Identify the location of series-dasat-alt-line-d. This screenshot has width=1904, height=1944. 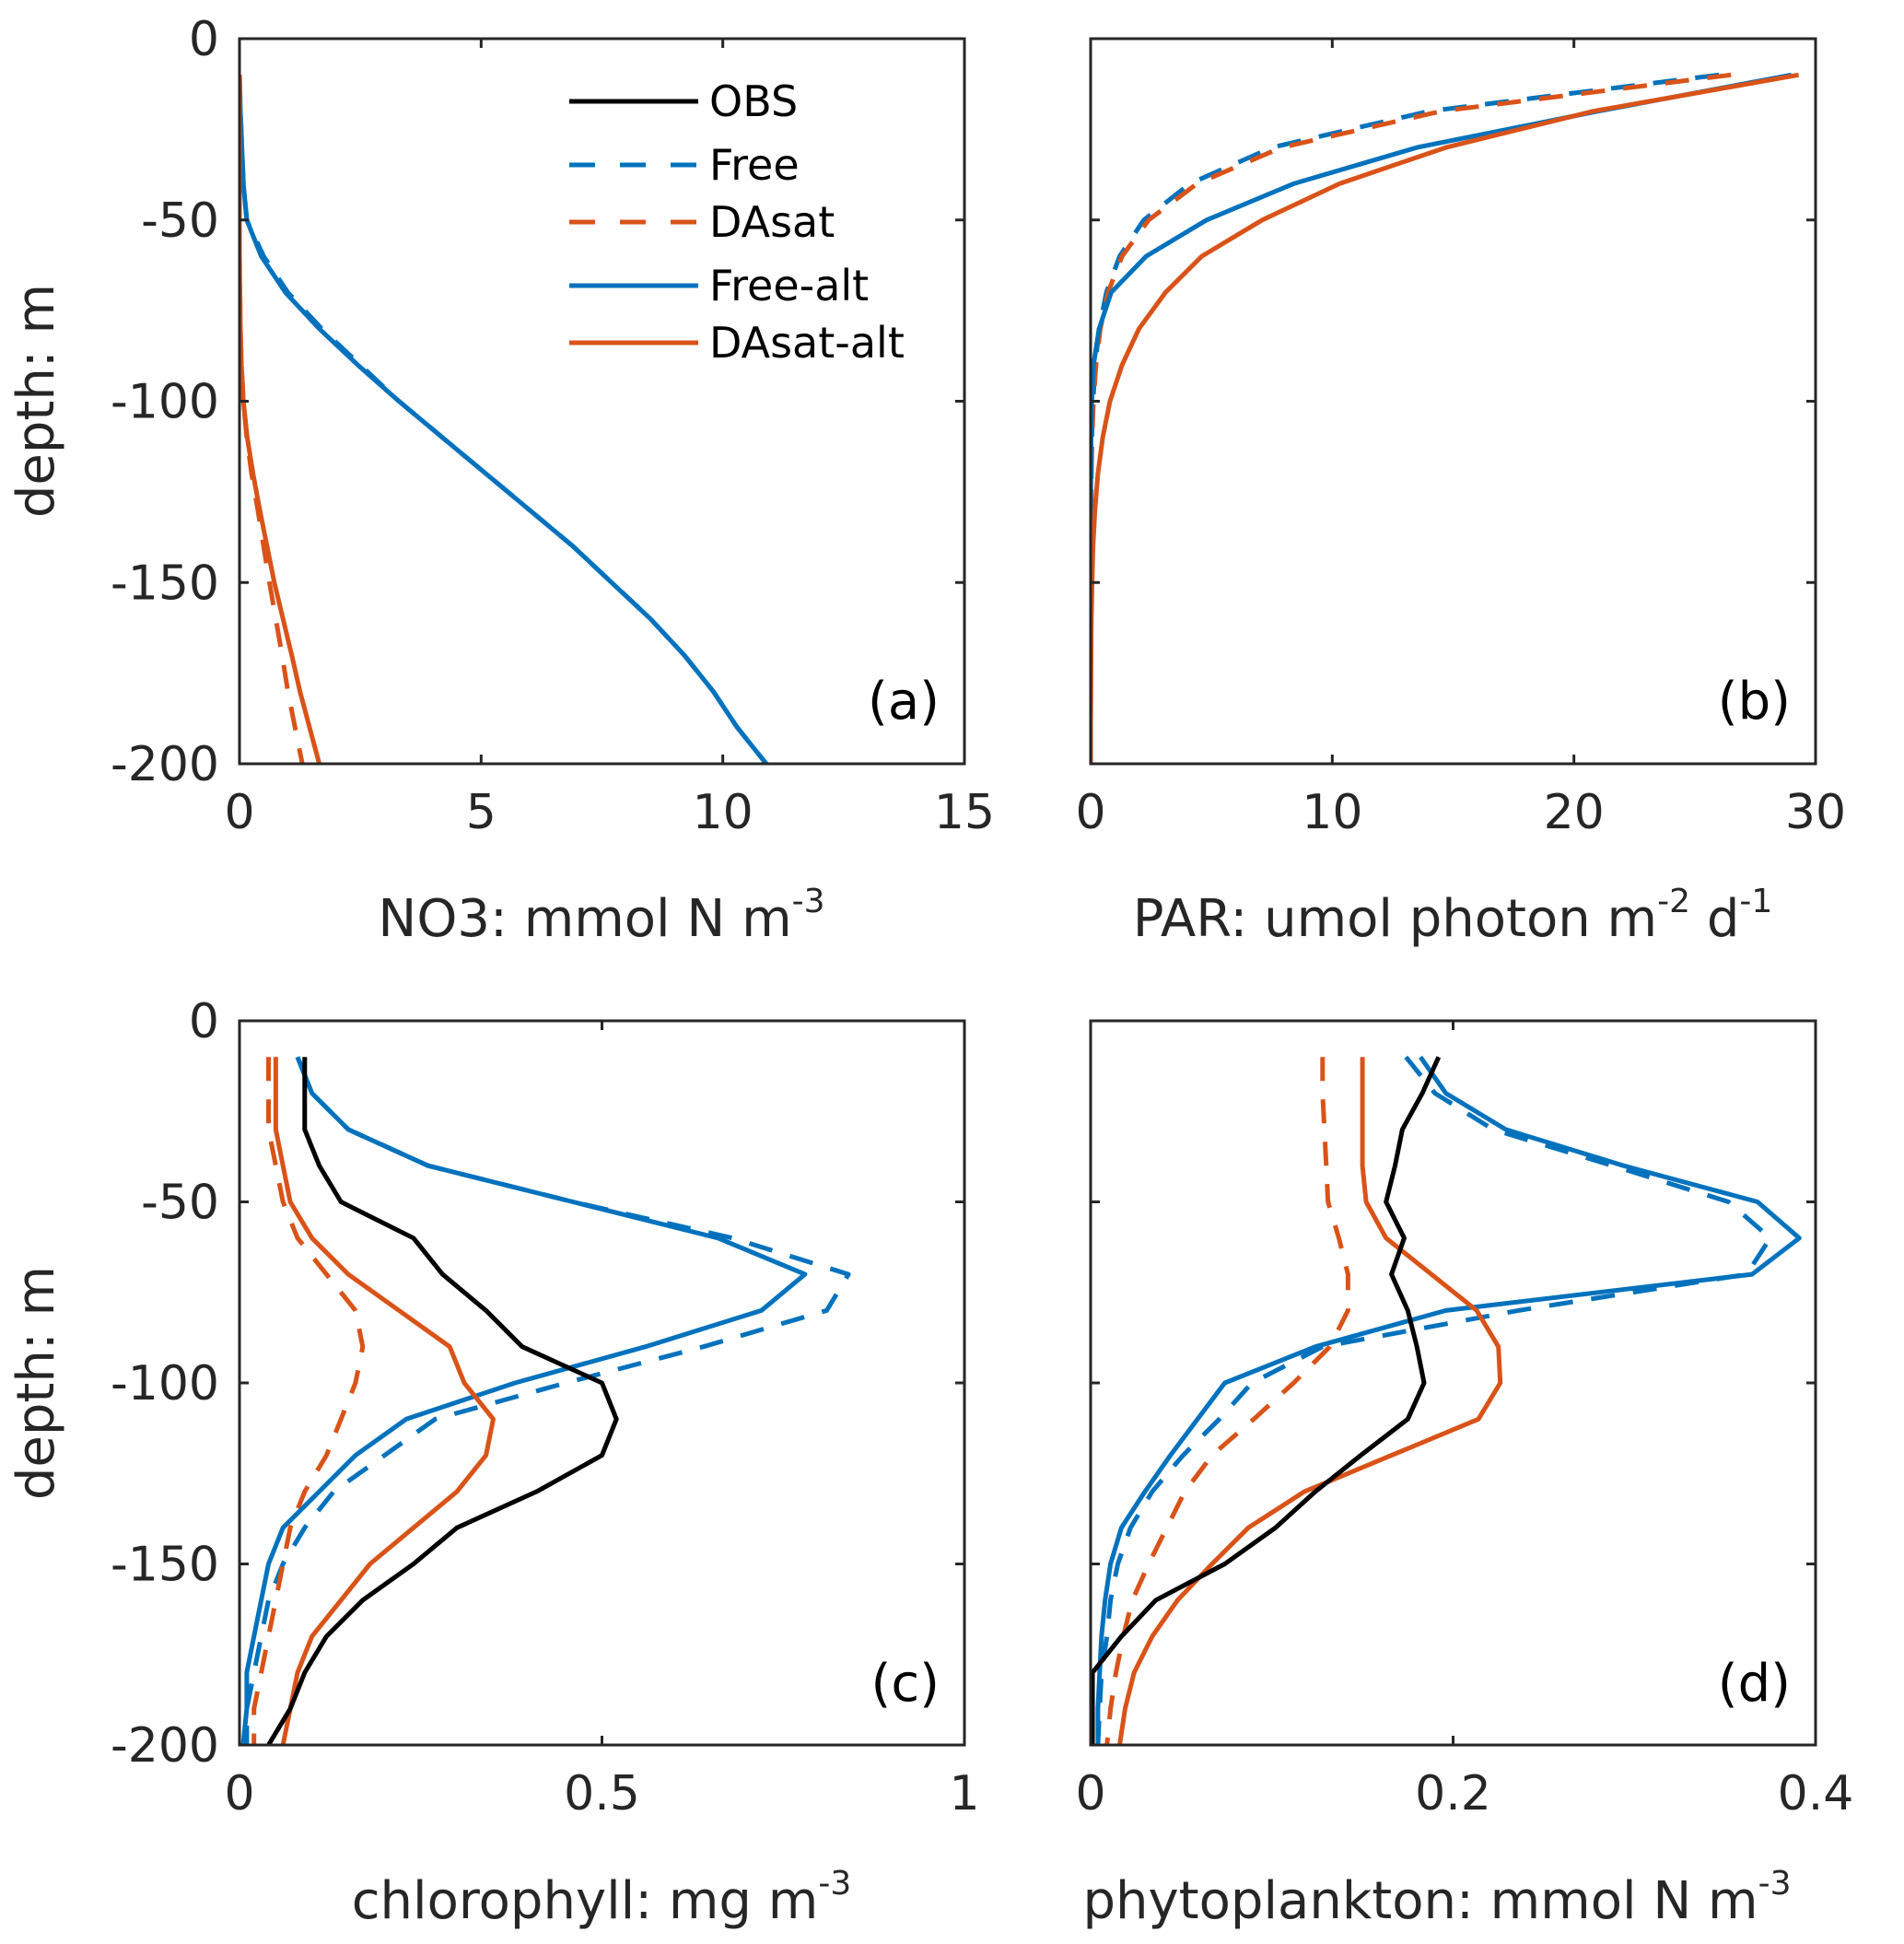
(1310, 1401).